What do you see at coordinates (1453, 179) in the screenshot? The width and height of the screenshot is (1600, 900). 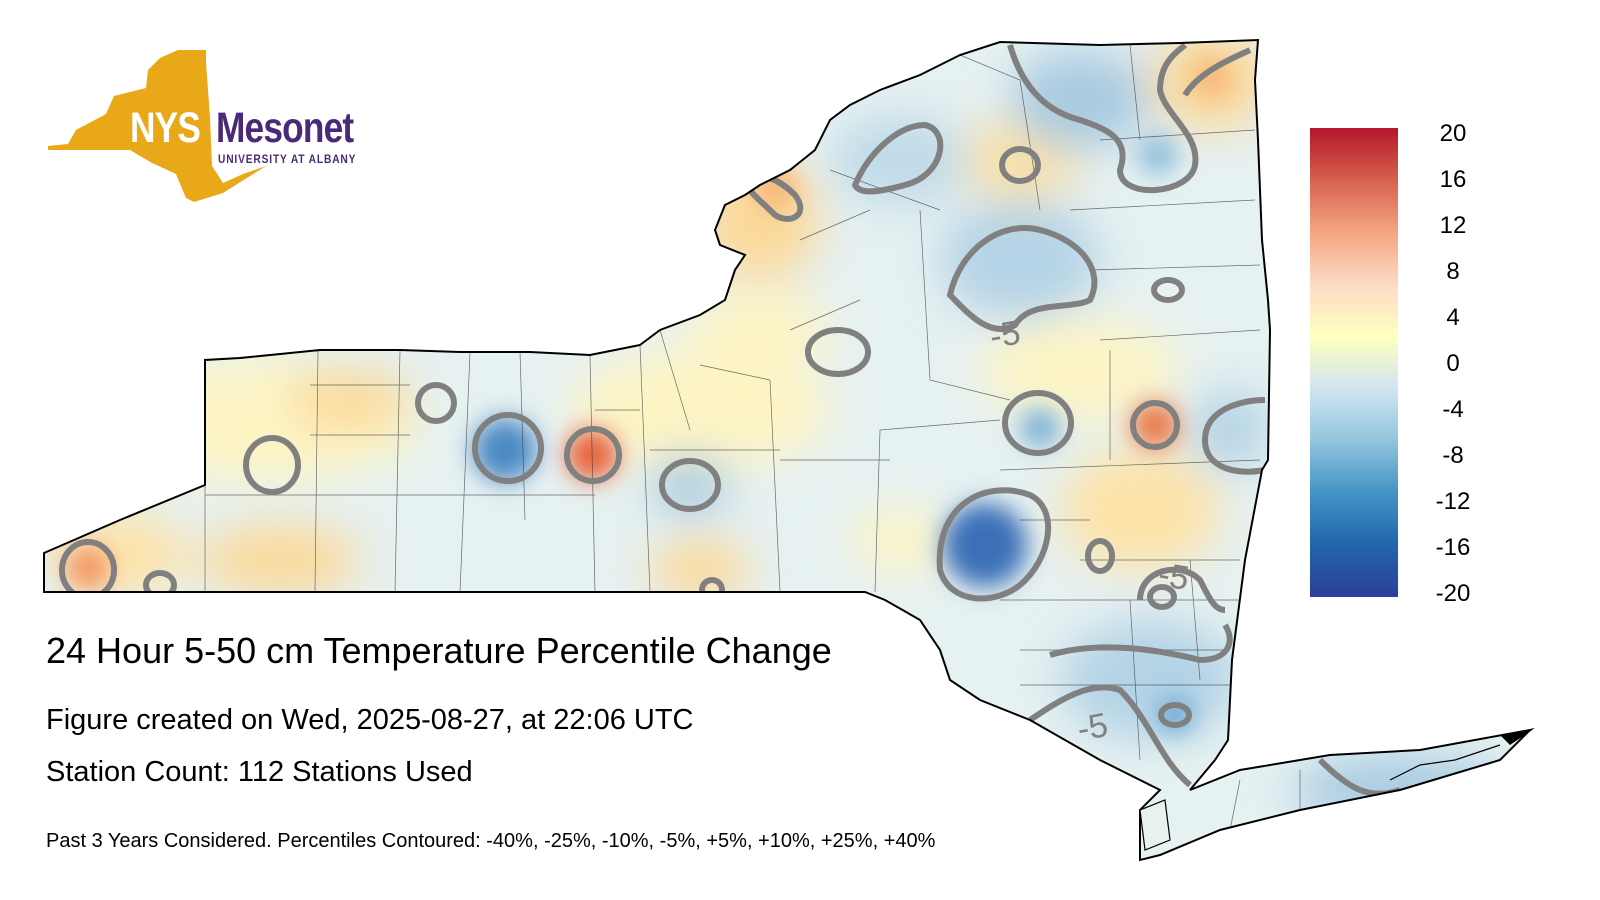 I see `colorbar-tick-label: 16` at bounding box center [1453, 179].